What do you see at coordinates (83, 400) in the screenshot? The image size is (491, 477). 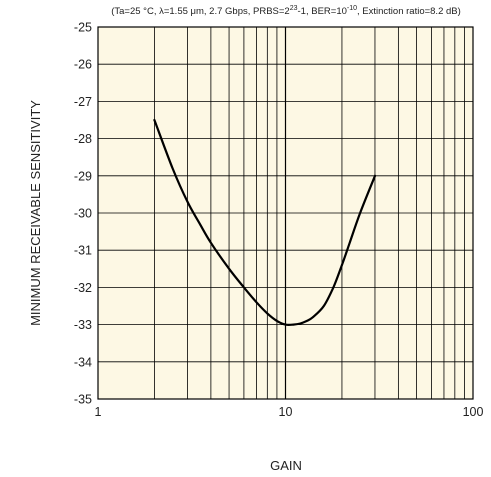 I see `y-tick-label: -35` at bounding box center [83, 400].